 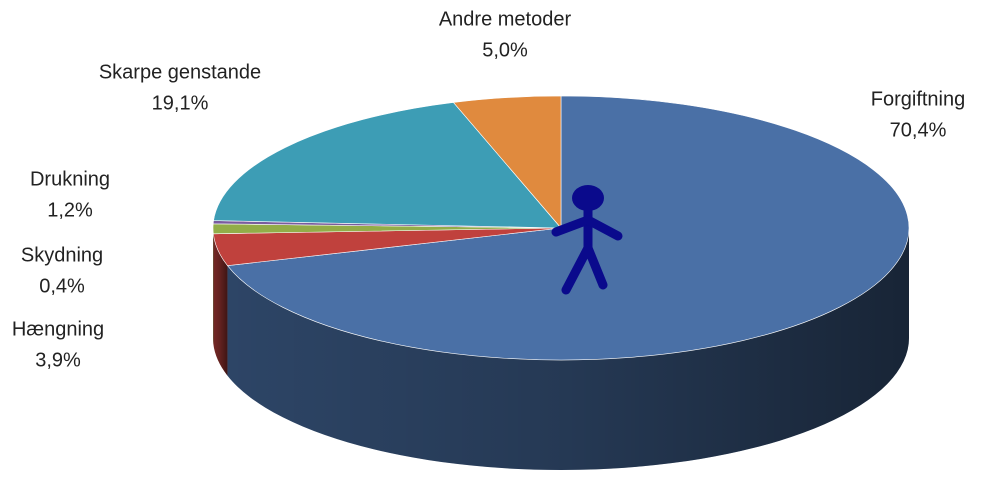 What do you see at coordinates (62, 255) in the screenshot?
I see `slice-label: Skydning` at bounding box center [62, 255].